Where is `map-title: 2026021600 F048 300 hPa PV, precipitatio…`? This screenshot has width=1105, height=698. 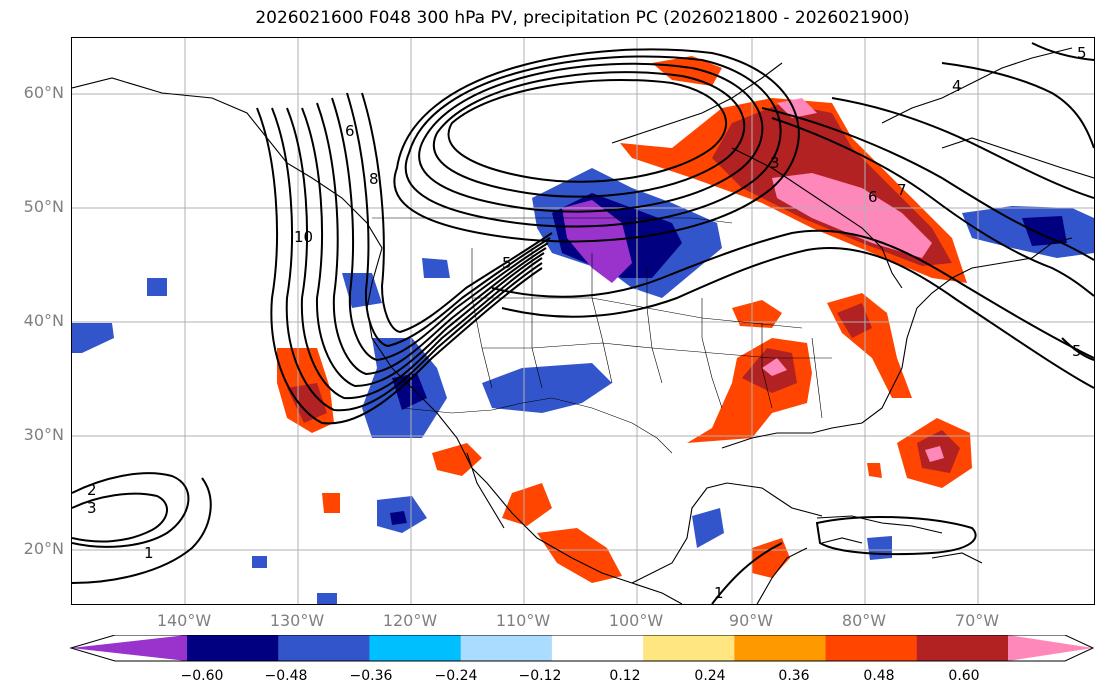 map-title: 2026021600 F048 300 hPa PV, precipitatio… is located at coordinates (582, 18).